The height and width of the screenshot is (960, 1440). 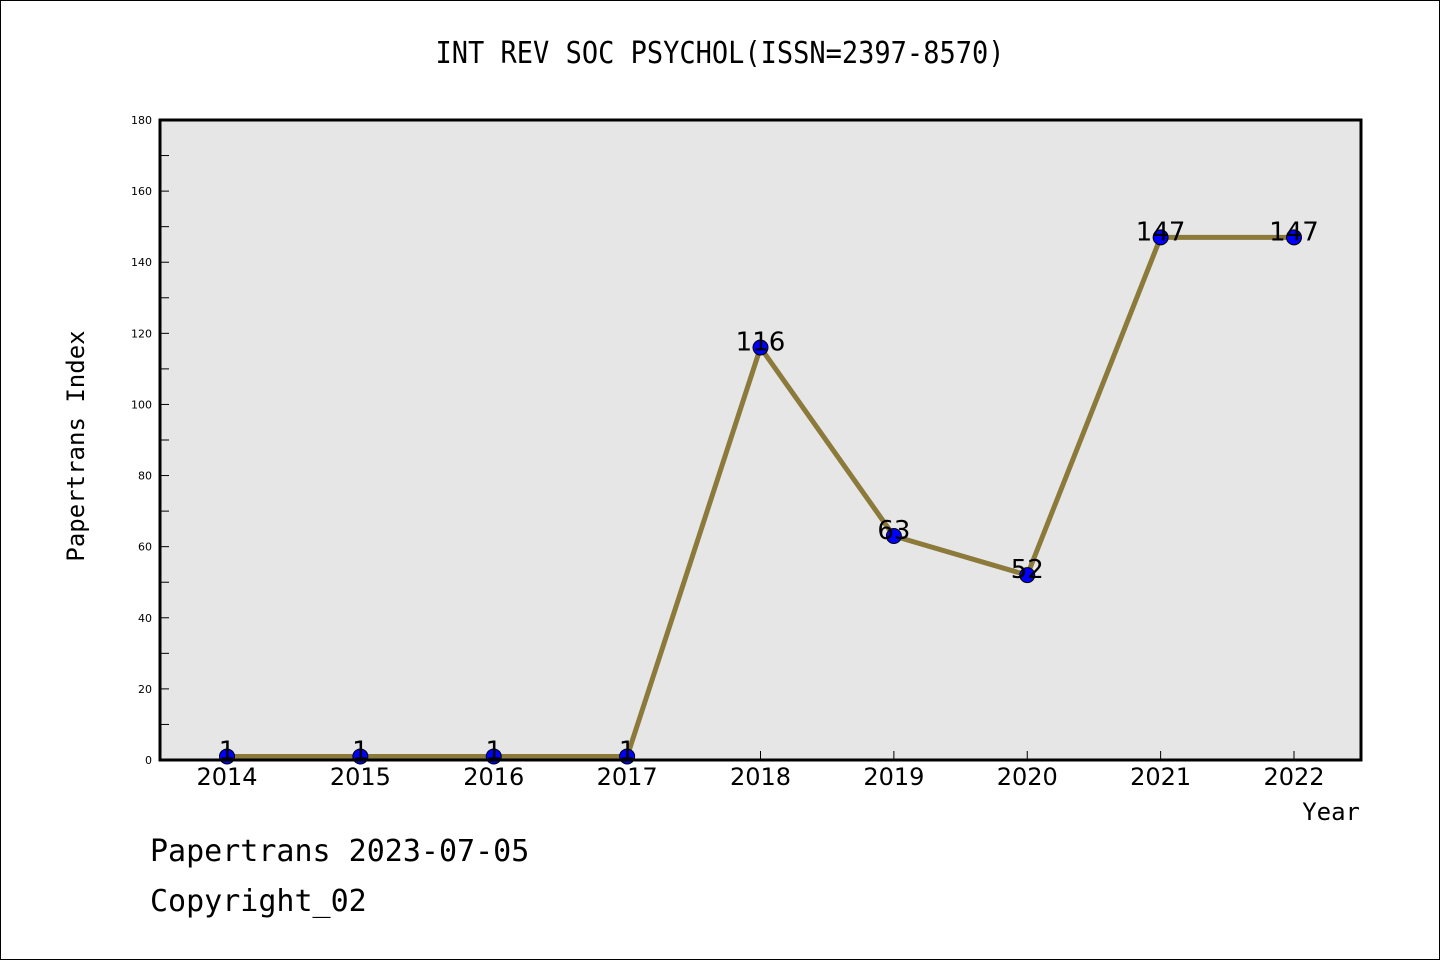 I want to click on y-tick-label: 60, so click(x=145, y=547).